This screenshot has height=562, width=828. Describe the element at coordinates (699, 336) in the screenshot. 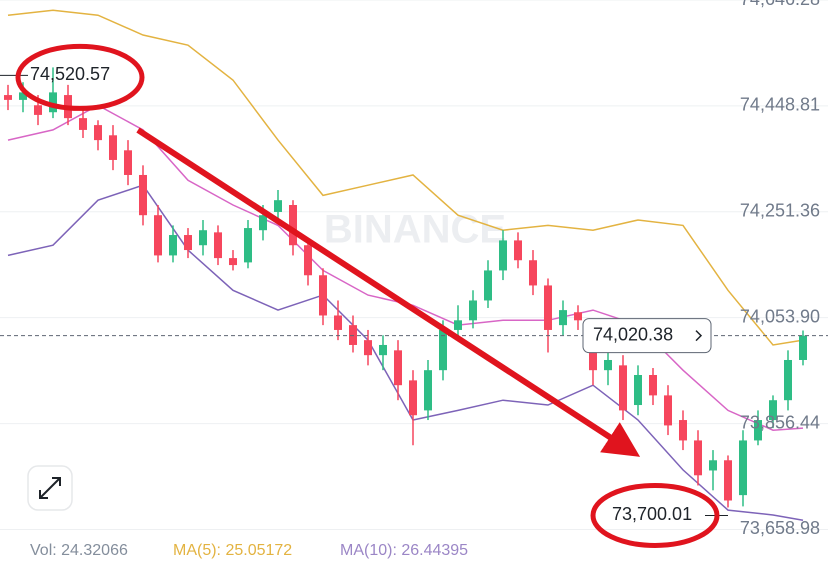

I see `chevron` at that location.